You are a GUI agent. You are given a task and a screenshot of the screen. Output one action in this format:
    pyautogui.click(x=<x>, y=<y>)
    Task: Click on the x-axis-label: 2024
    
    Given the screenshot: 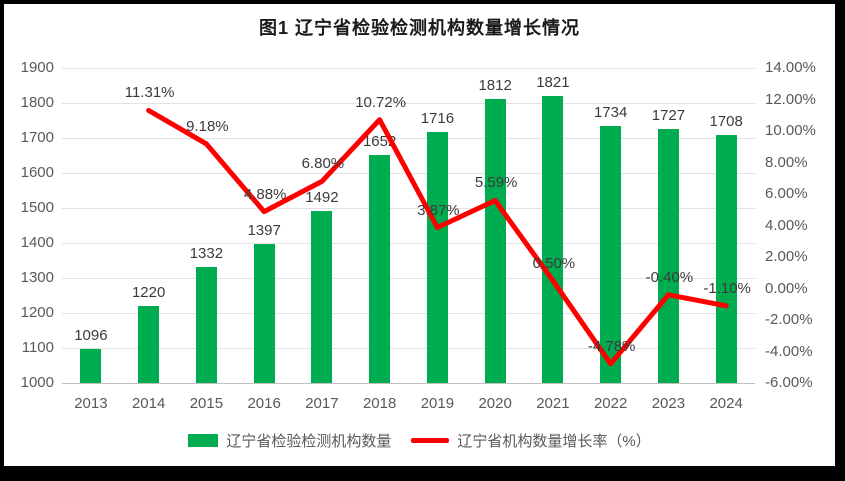 What is the action you would take?
    pyautogui.click(x=726, y=403)
    